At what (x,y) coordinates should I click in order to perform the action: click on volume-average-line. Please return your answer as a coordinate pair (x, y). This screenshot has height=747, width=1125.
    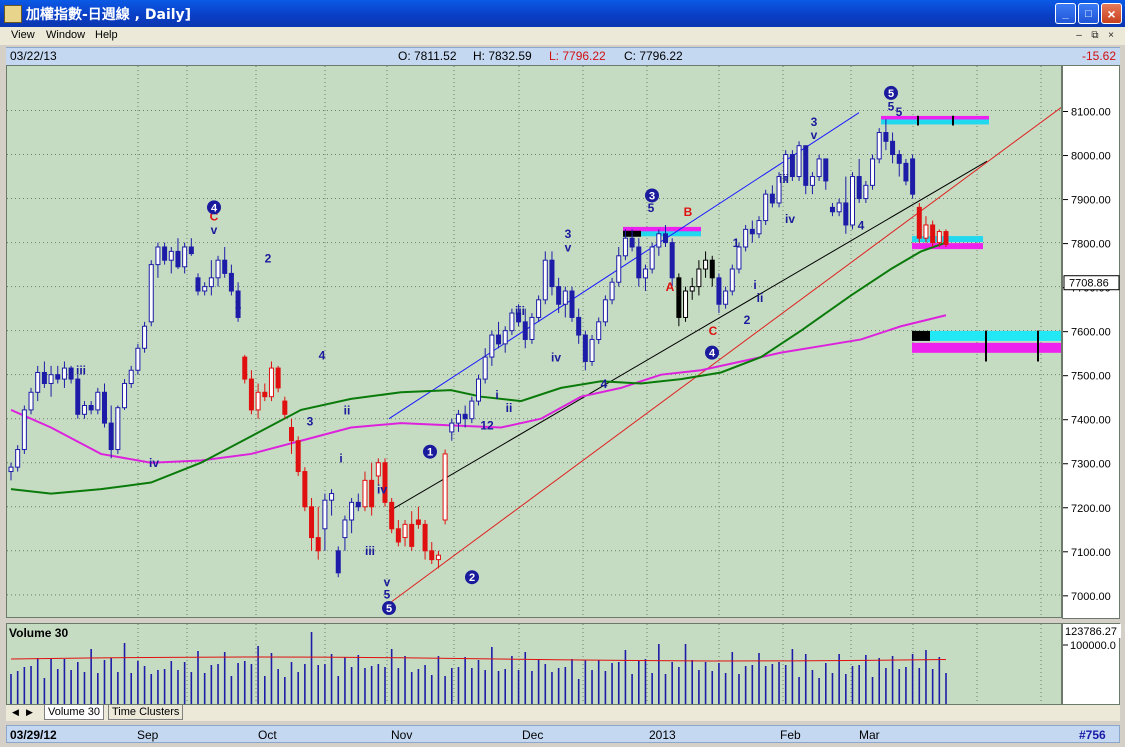
    Looking at the image, I should click on (478, 659).